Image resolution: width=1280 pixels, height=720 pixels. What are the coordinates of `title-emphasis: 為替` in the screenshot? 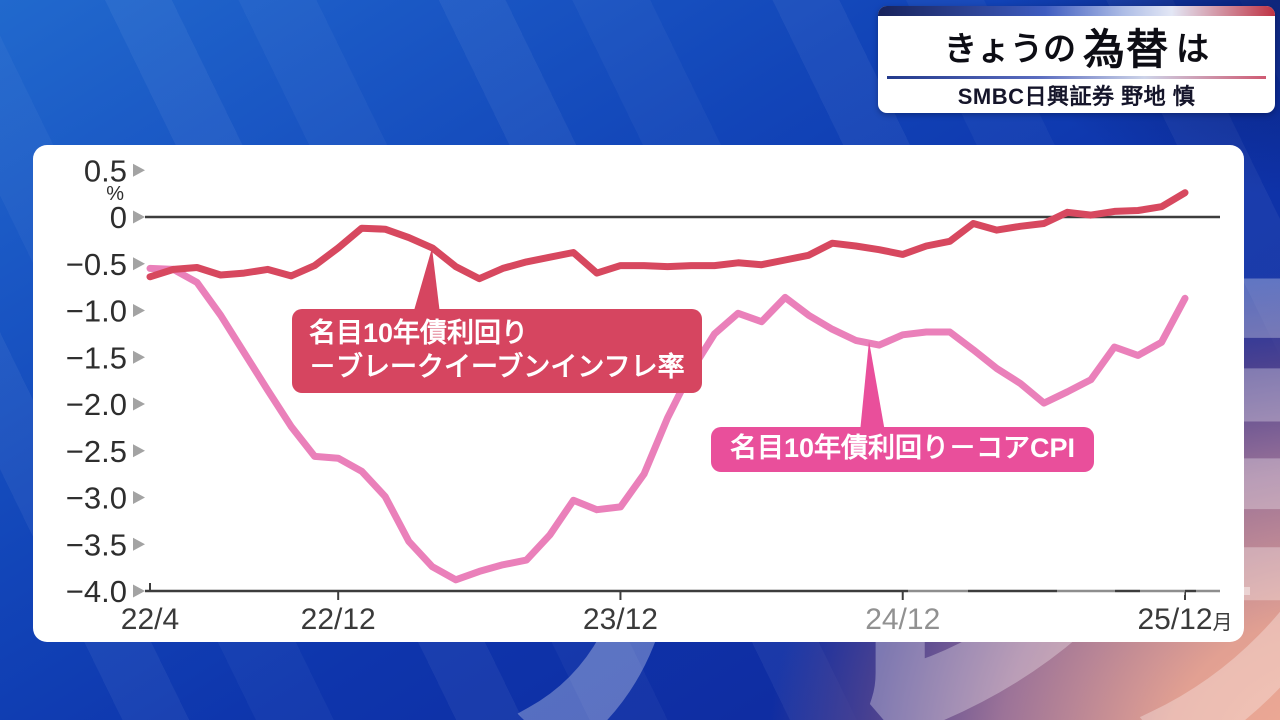 It's located at (1125, 49).